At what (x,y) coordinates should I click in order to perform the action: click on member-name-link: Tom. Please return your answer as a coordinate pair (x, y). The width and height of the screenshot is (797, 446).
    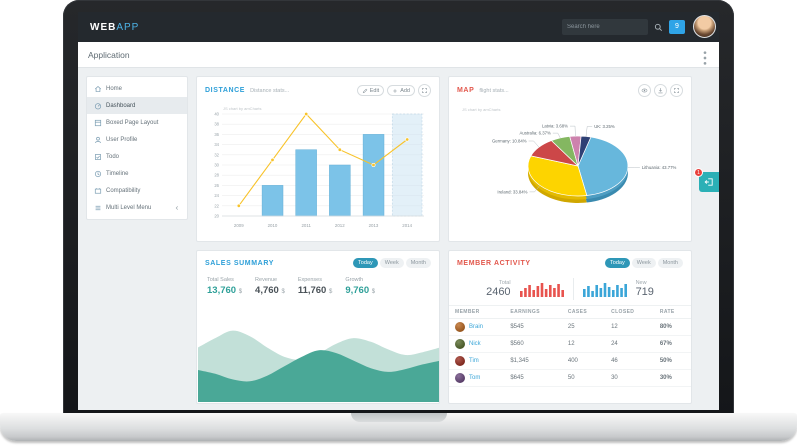
    Looking at the image, I should click on (476, 378).